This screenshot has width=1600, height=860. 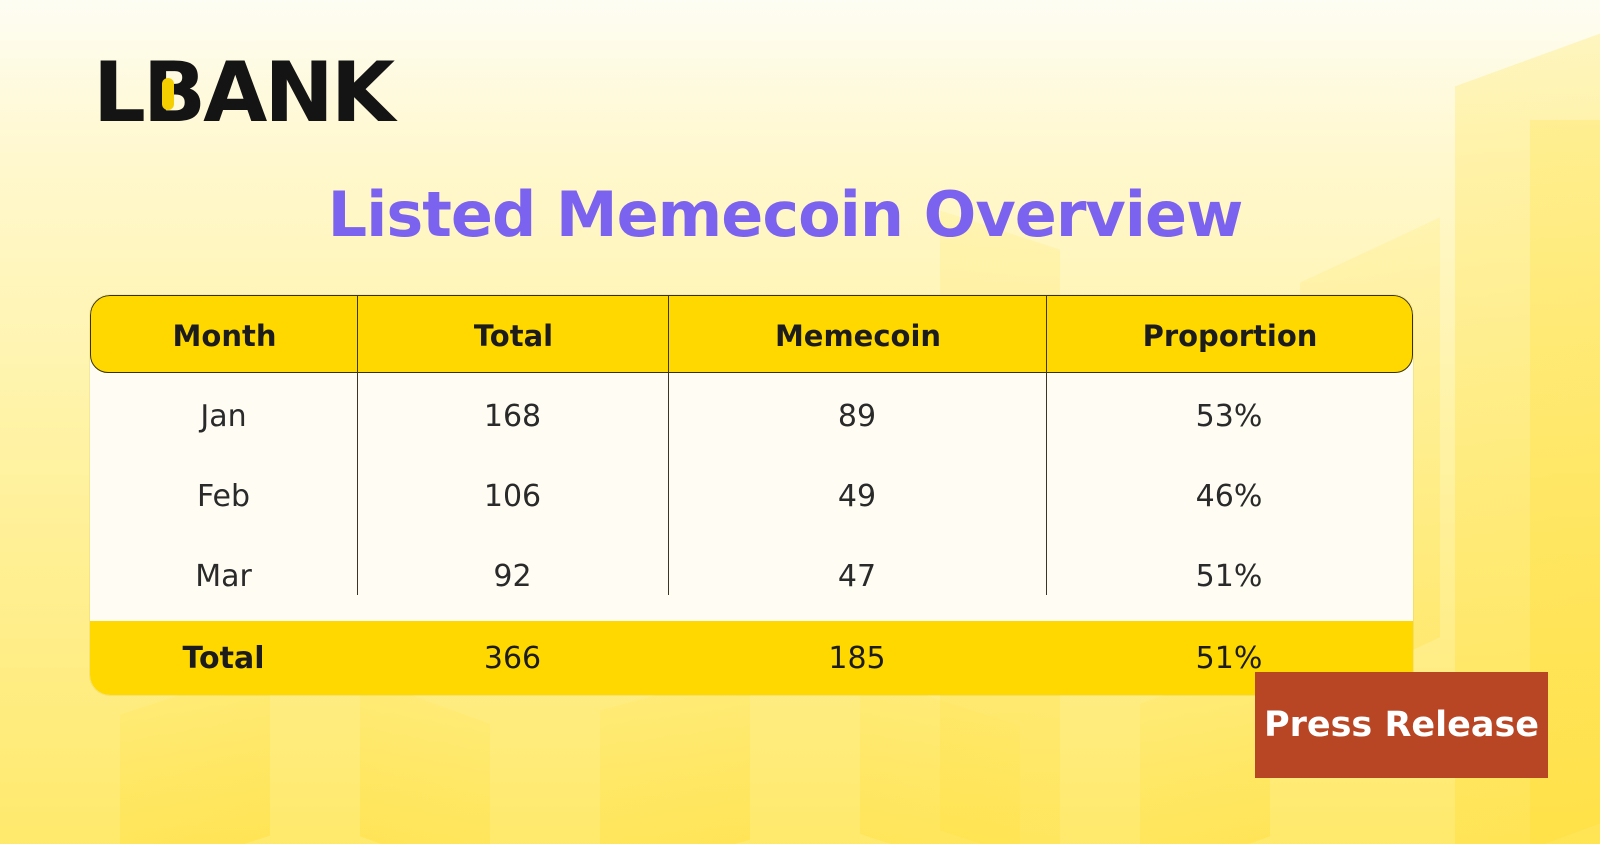 What do you see at coordinates (1229, 496) in the screenshot?
I see `cell-proportion: 46%` at bounding box center [1229, 496].